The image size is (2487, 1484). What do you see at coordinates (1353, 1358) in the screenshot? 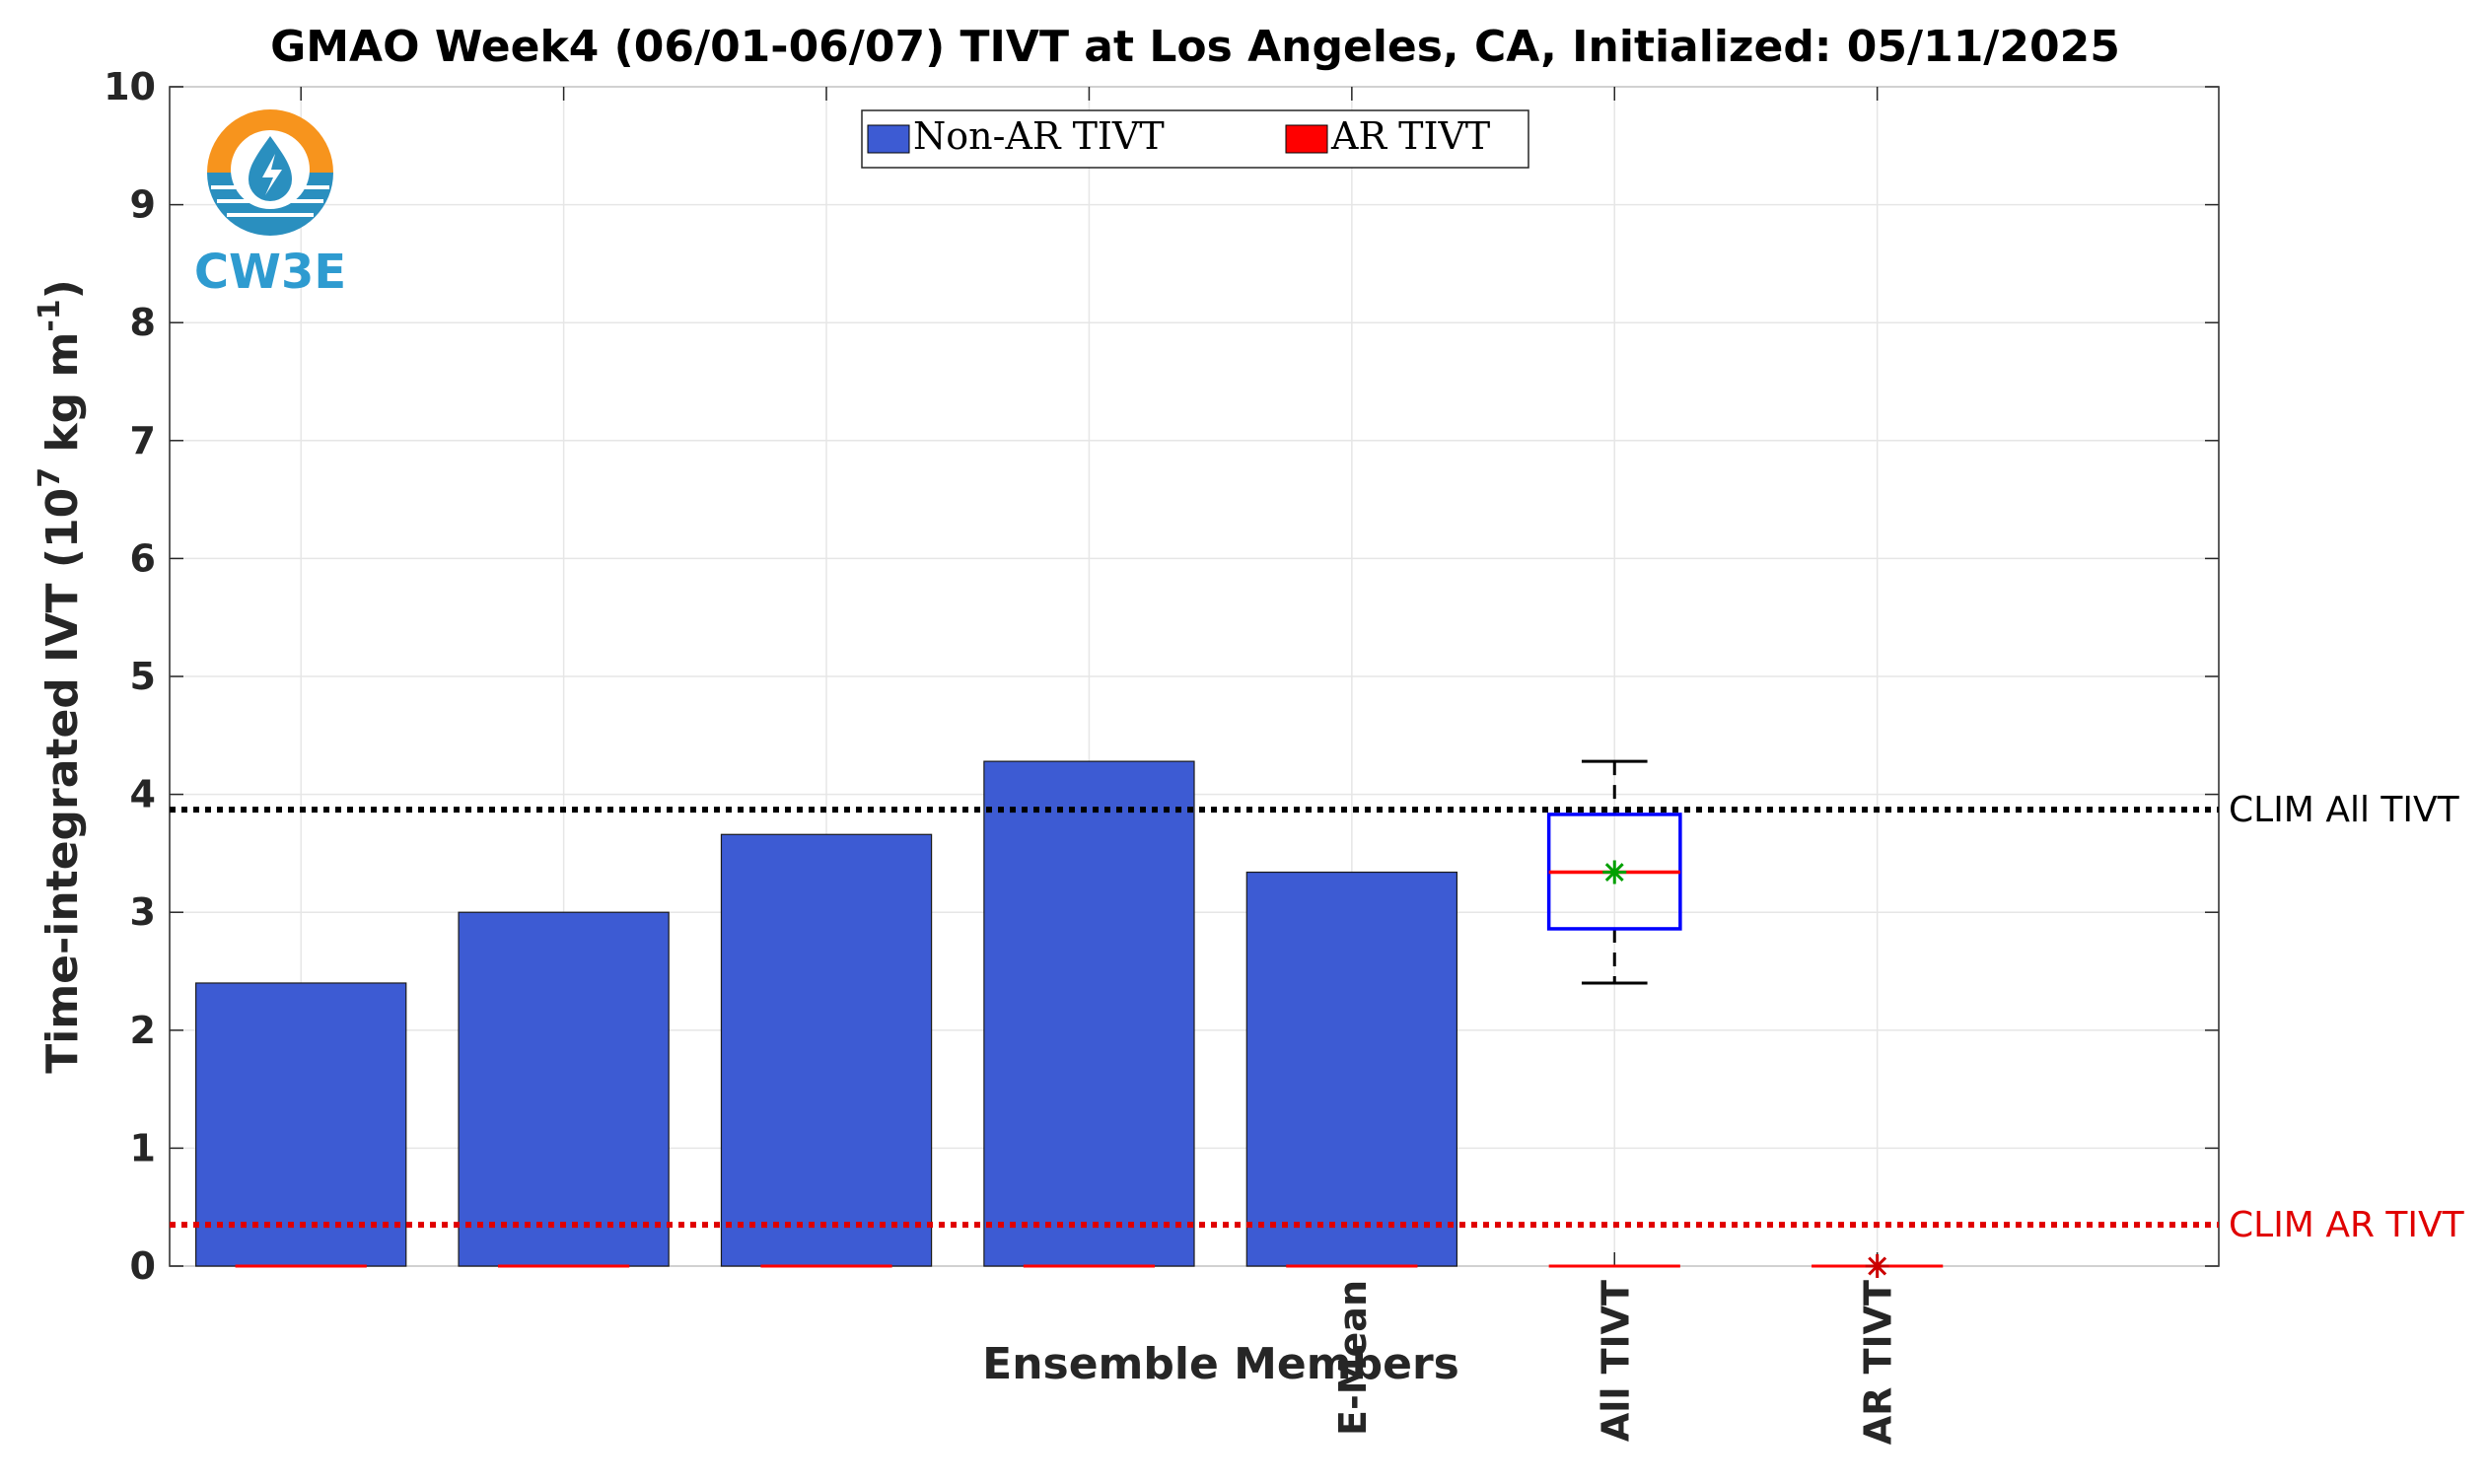
I see `x-tick-label: E-Mean` at bounding box center [1353, 1358].